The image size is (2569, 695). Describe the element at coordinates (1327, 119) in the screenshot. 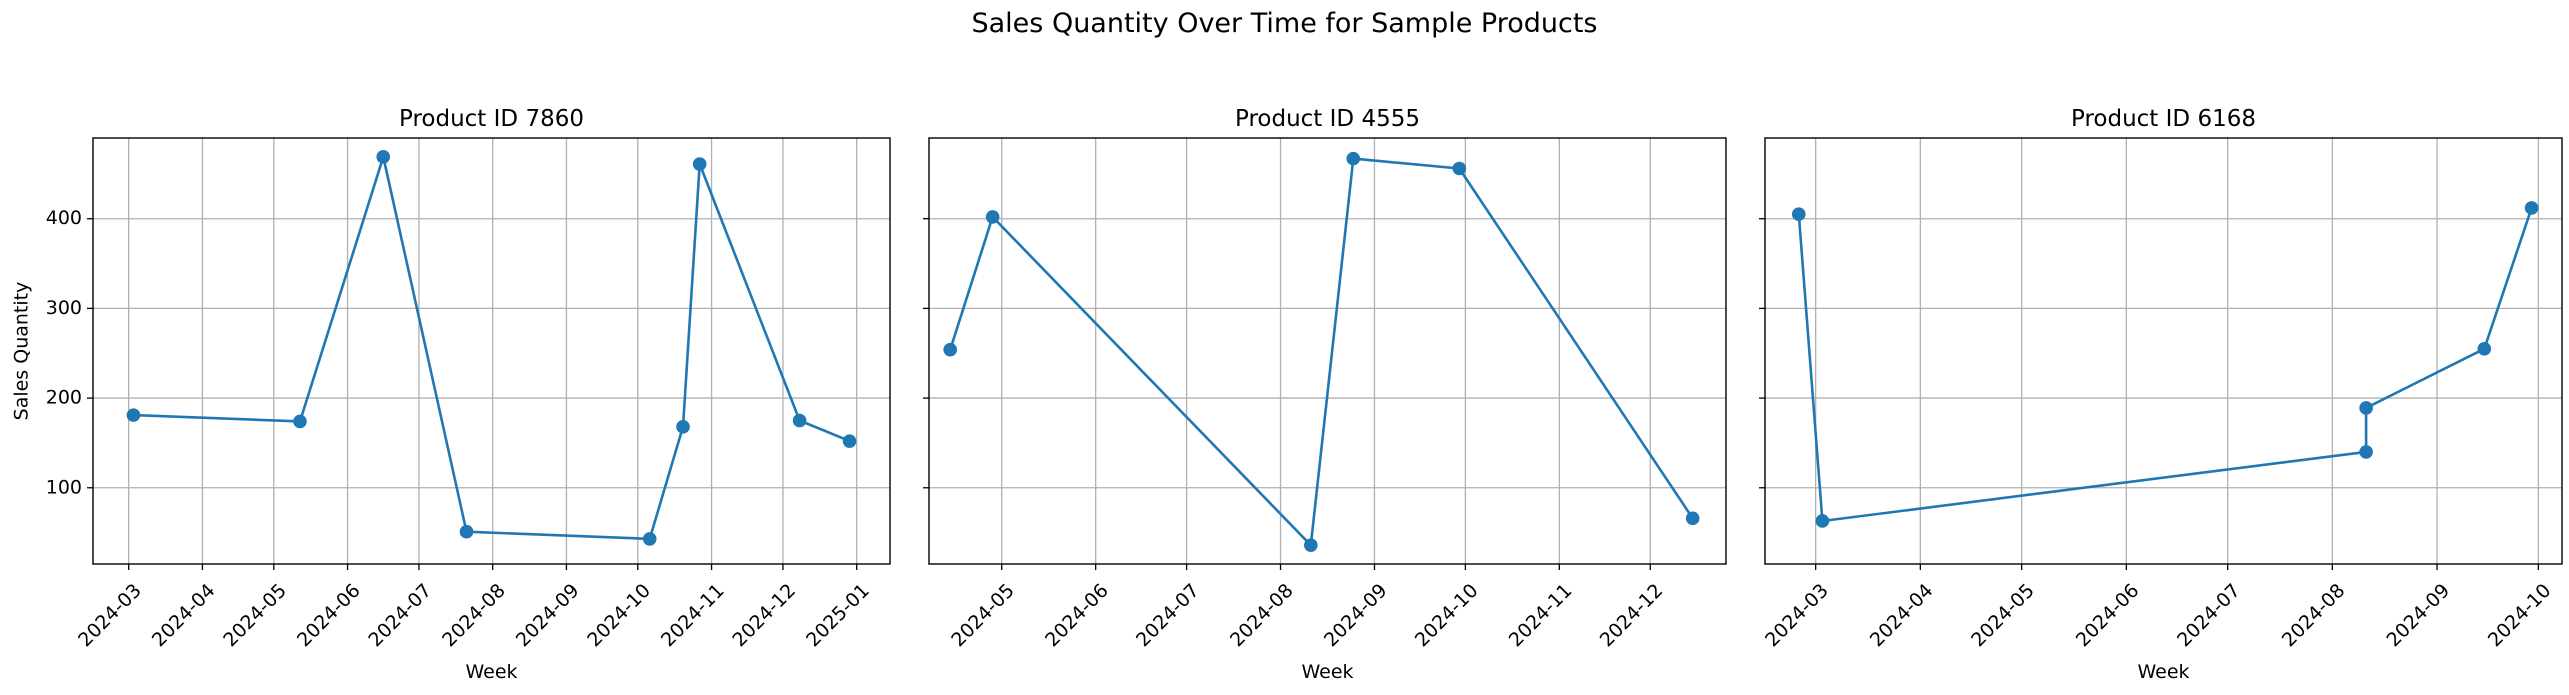

I see `subplot-title: Product ID 4555` at that location.